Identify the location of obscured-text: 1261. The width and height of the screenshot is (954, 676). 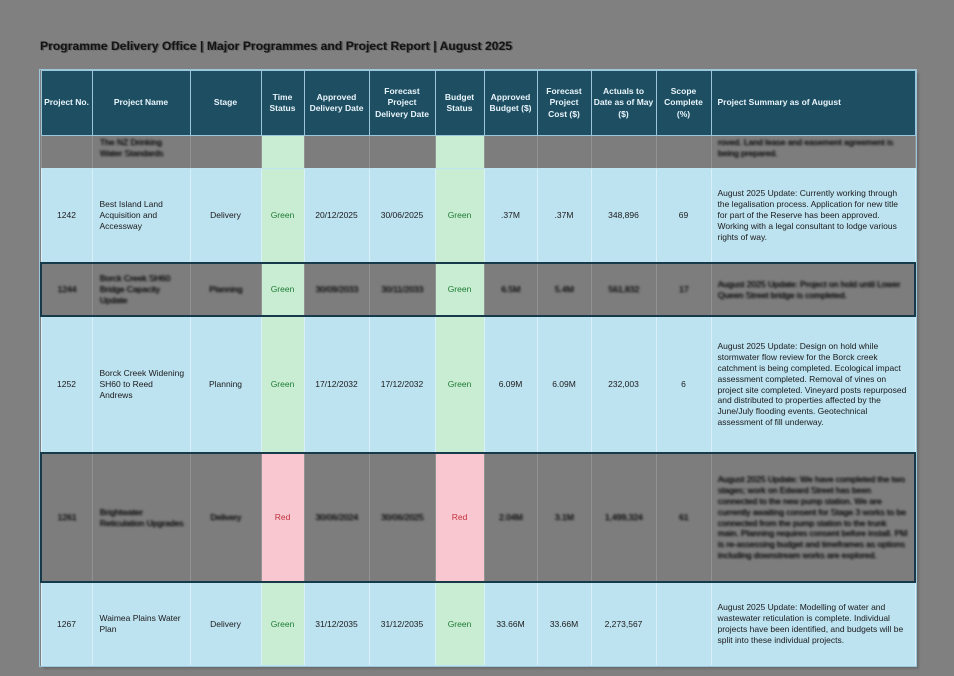
(67, 517).